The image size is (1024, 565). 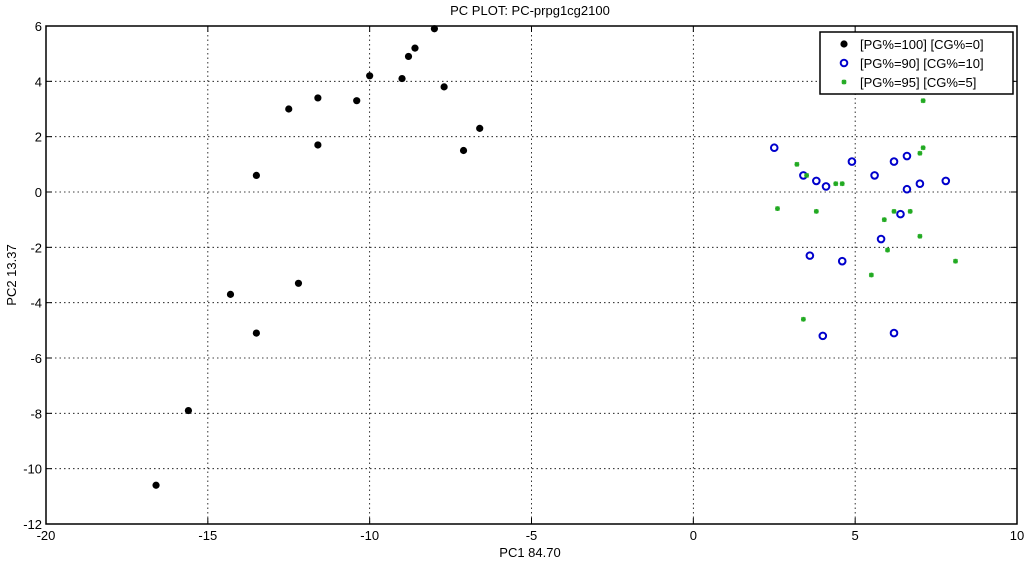 What do you see at coordinates (38, 137) in the screenshot?
I see `y-tick-label: 2` at bounding box center [38, 137].